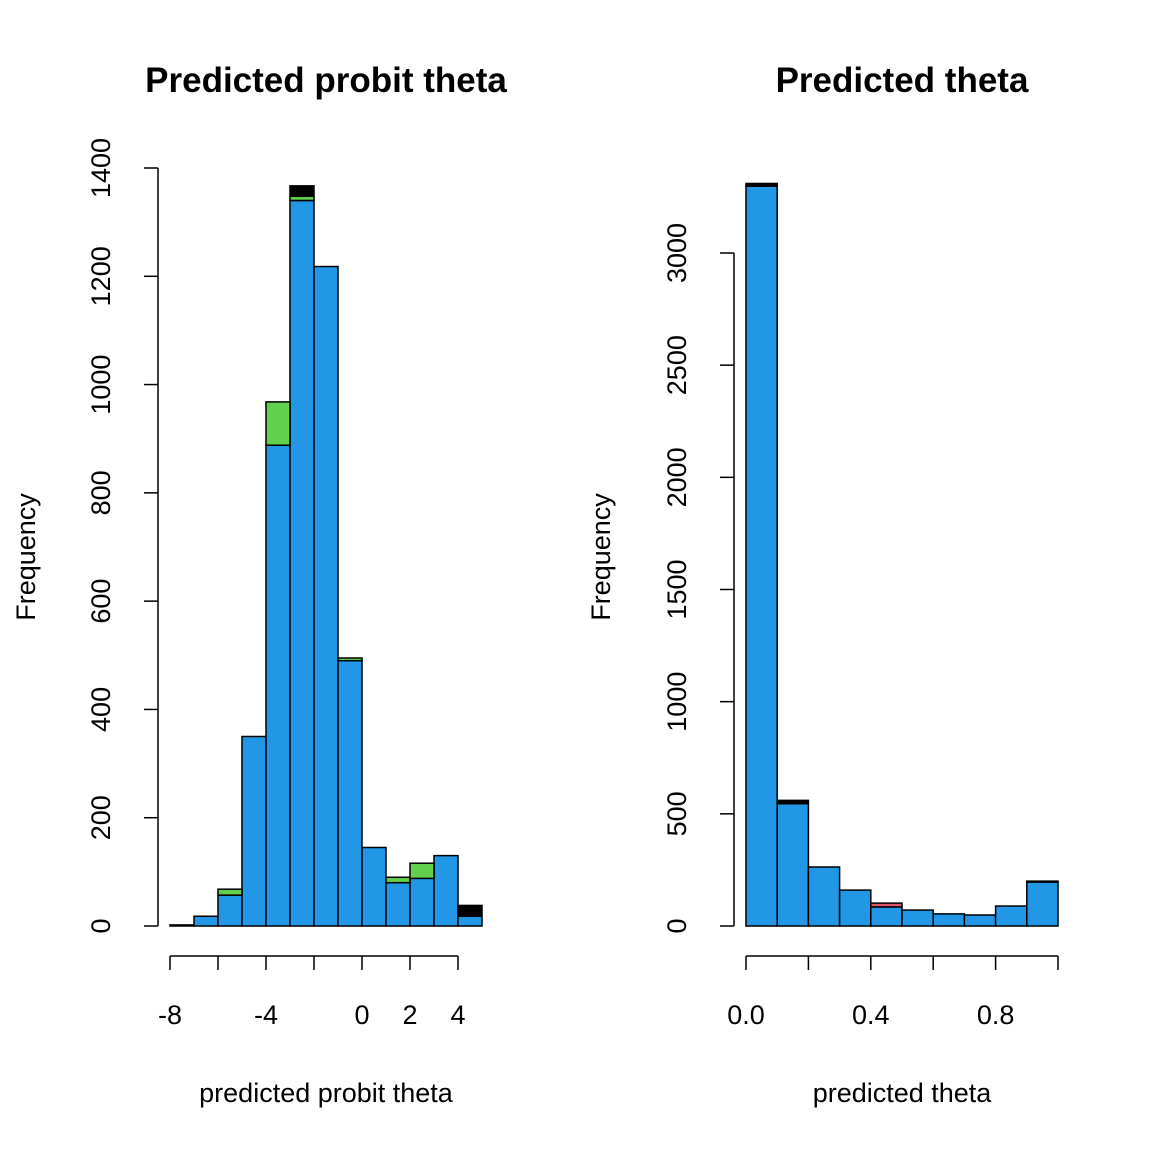 The height and width of the screenshot is (1152, 1152). Describe the element at coordinates (457, 1015) in the screenshot. I see `x-tick-label: 4` at that location.